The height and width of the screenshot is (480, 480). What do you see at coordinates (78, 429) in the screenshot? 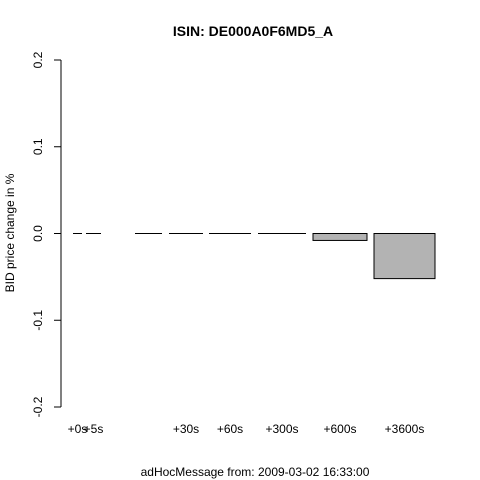
I see `x-tick-label: +0s` at bounding box center [78, 429].